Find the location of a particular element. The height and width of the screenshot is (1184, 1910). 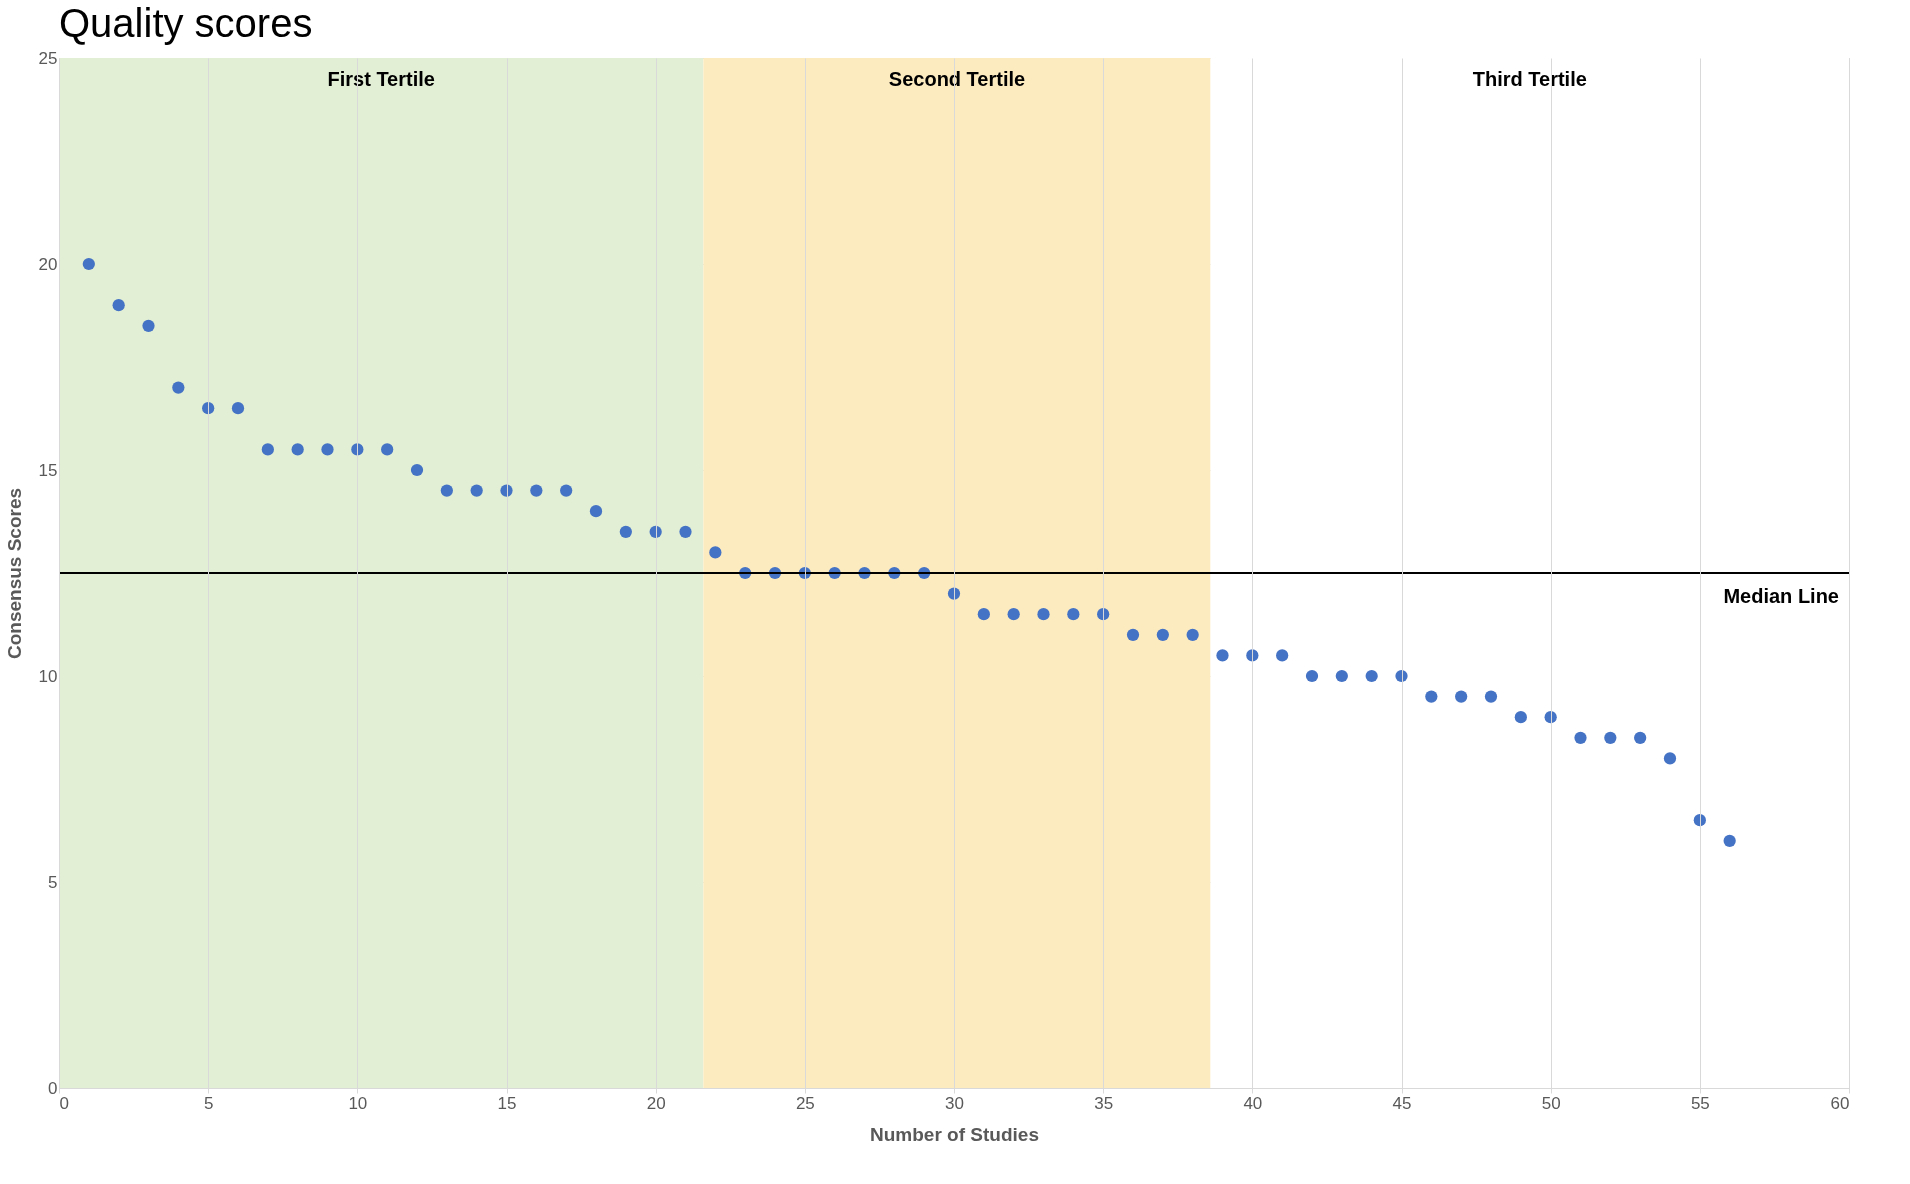

y-axis-title: Consensus Scores is located at coordinates (14, 573).